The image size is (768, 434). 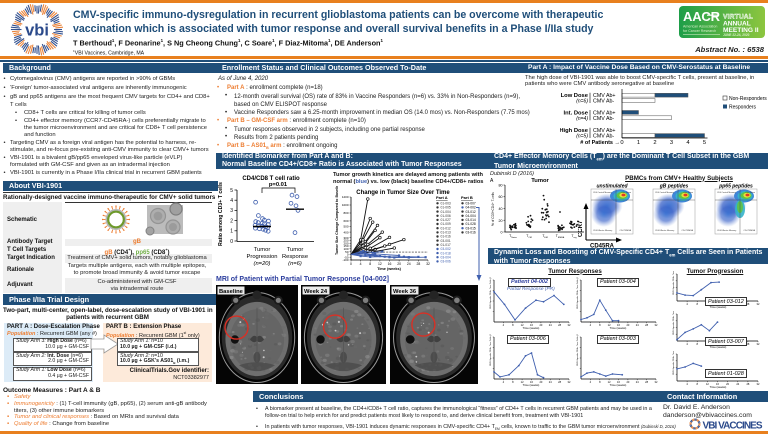 What do you see at coordinates (688, 193) in the screenshot?
I see `svg-text: CD4 Naive` at bounding box center [688, 193].